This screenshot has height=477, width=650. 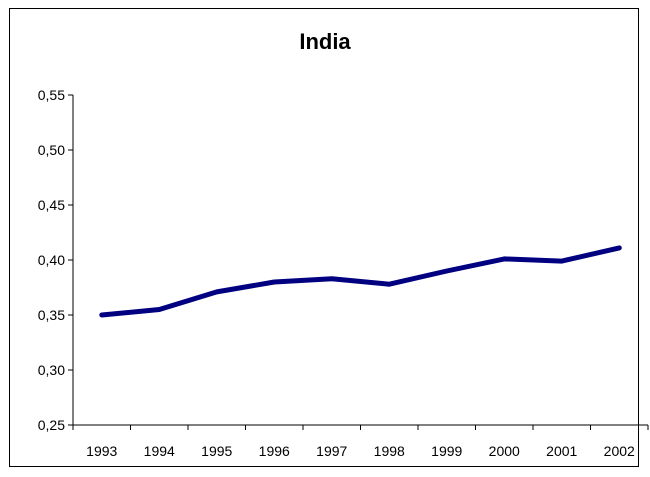 What do you see at coordinates (504, 451) in the screenshot?
I see `x-tick-label: 2000` at bounding box center [504, 451].